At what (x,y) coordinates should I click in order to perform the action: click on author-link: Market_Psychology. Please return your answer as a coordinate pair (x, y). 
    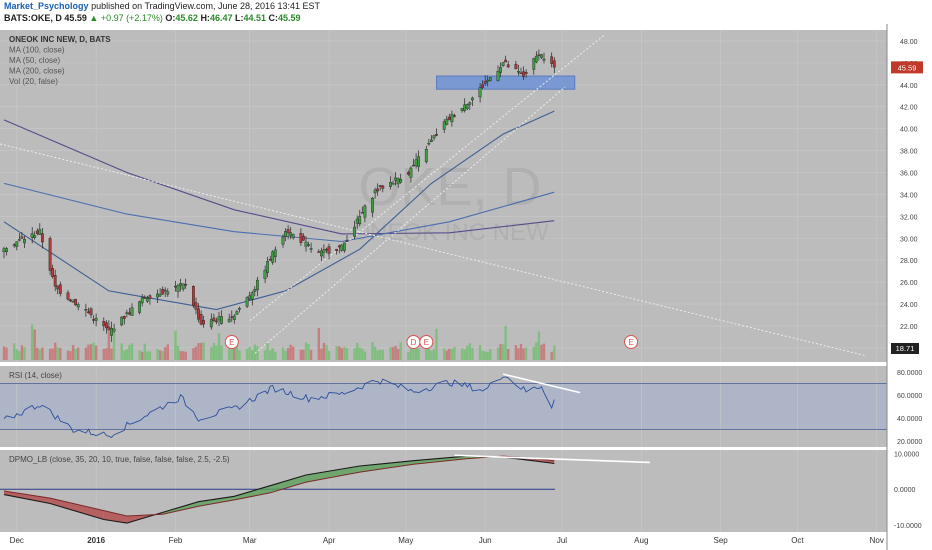
    Looking at the image, I should click on (46, 6).